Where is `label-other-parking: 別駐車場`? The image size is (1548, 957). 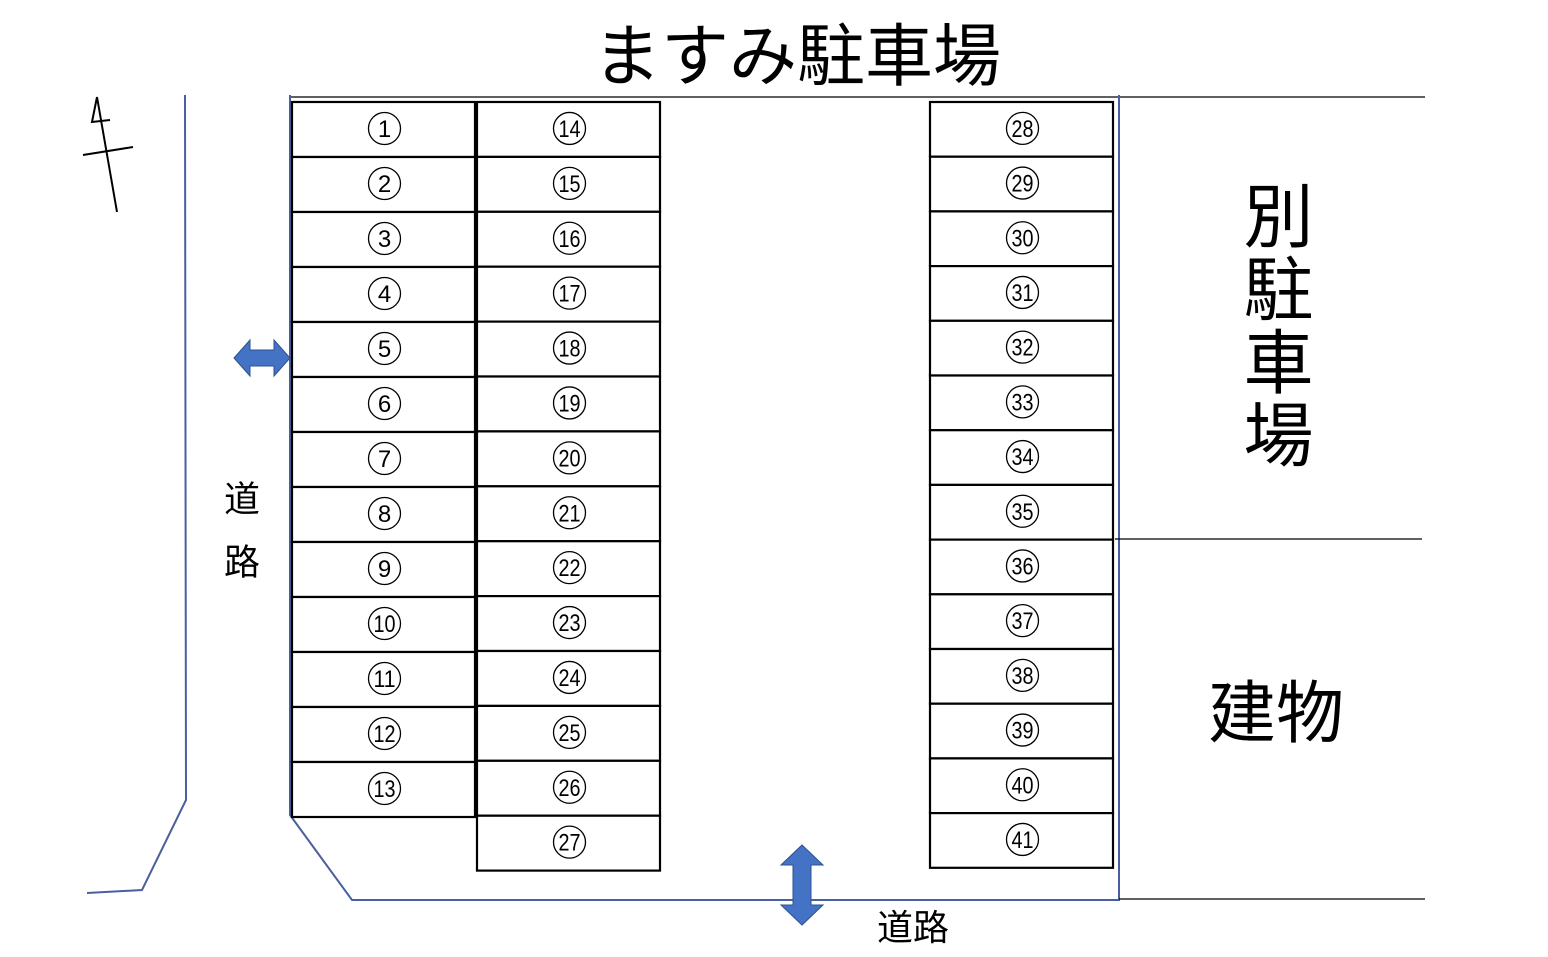 label-other-parking: 別駐車場 is located at coordinates (1273, 326).